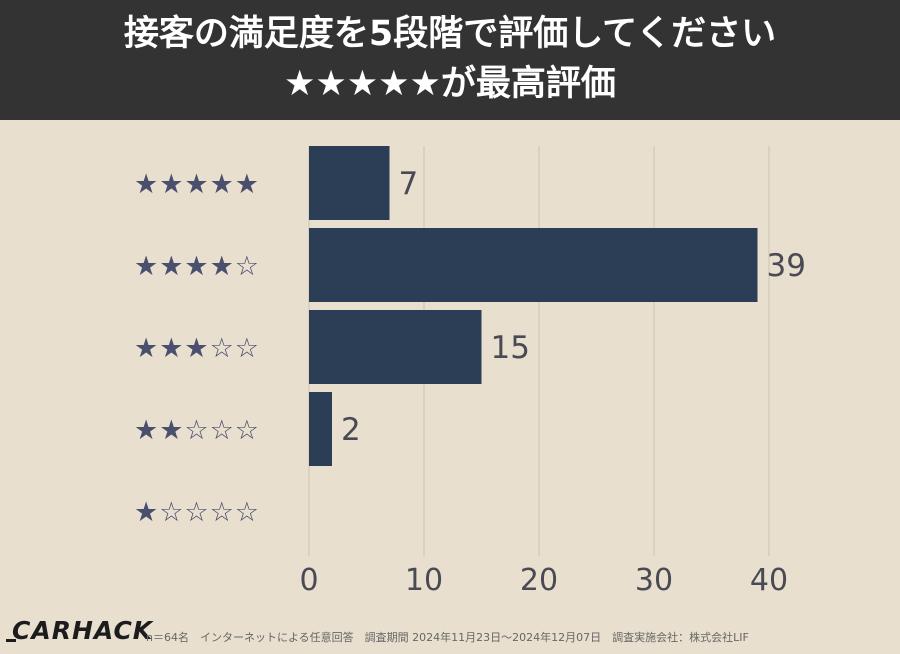  What do you see at coordinates (308, 580) in the screenshot?
I see `x-tick-label: 0` at bounding box center [308, 580].